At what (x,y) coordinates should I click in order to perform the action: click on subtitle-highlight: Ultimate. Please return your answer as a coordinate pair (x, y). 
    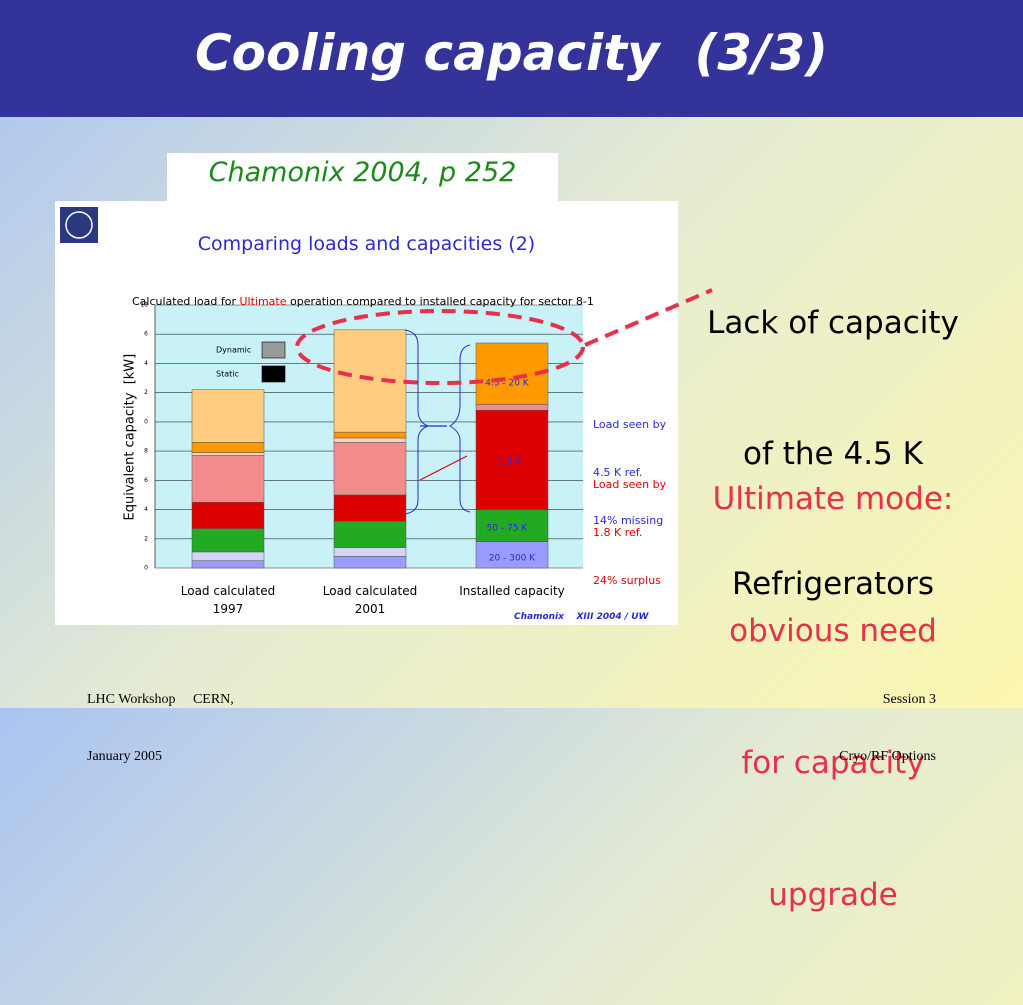
    Looking at the image, I should click on (263, 301).